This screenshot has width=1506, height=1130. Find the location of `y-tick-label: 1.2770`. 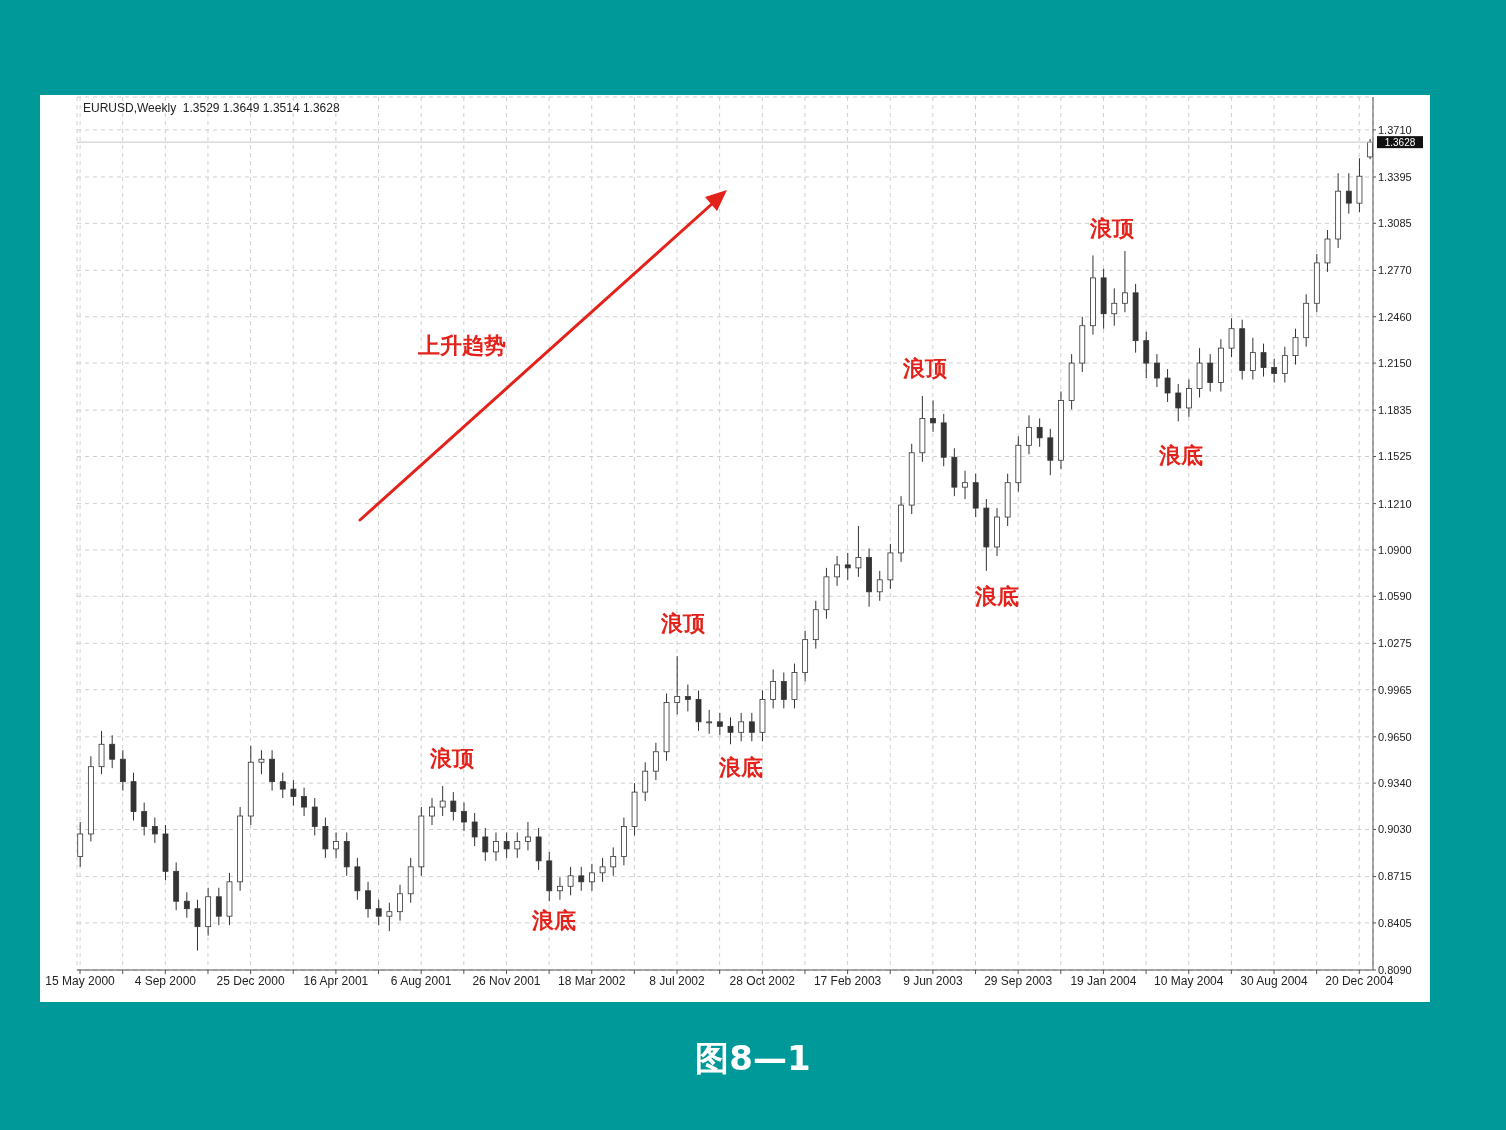

y-tick-label: 1.2770 is located at coordinates (1395, 270).